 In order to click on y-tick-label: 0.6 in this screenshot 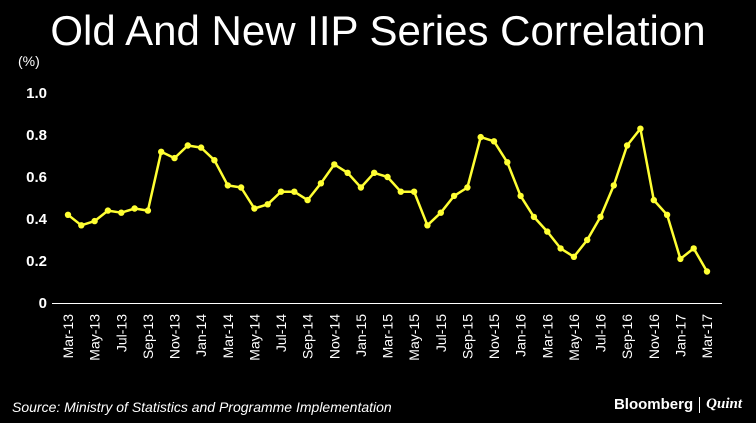, I will do `click(36, 177)`.